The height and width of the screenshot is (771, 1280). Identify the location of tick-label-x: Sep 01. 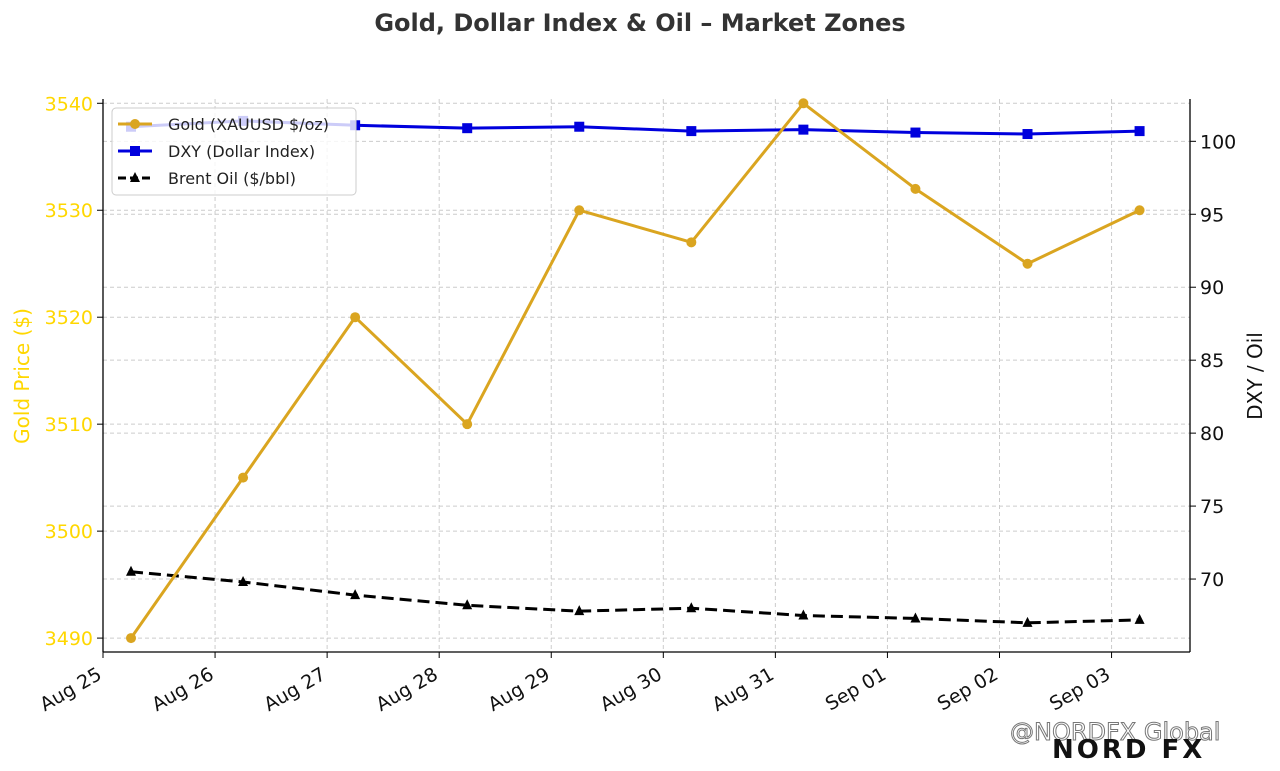
(856, 689).